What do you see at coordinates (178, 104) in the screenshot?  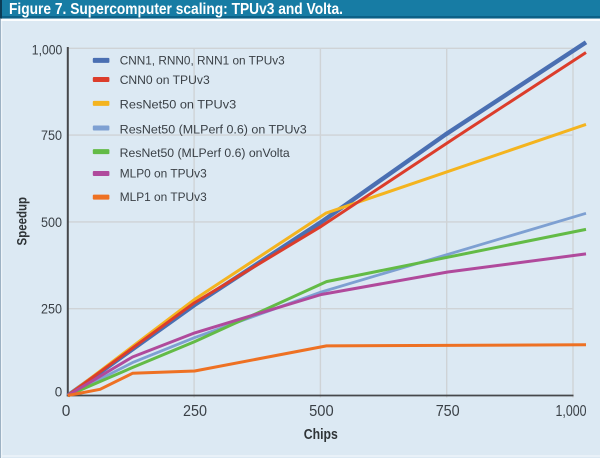 I see `svg-text: ResNet50 on TPUv3` at bounding box center [178, 104].